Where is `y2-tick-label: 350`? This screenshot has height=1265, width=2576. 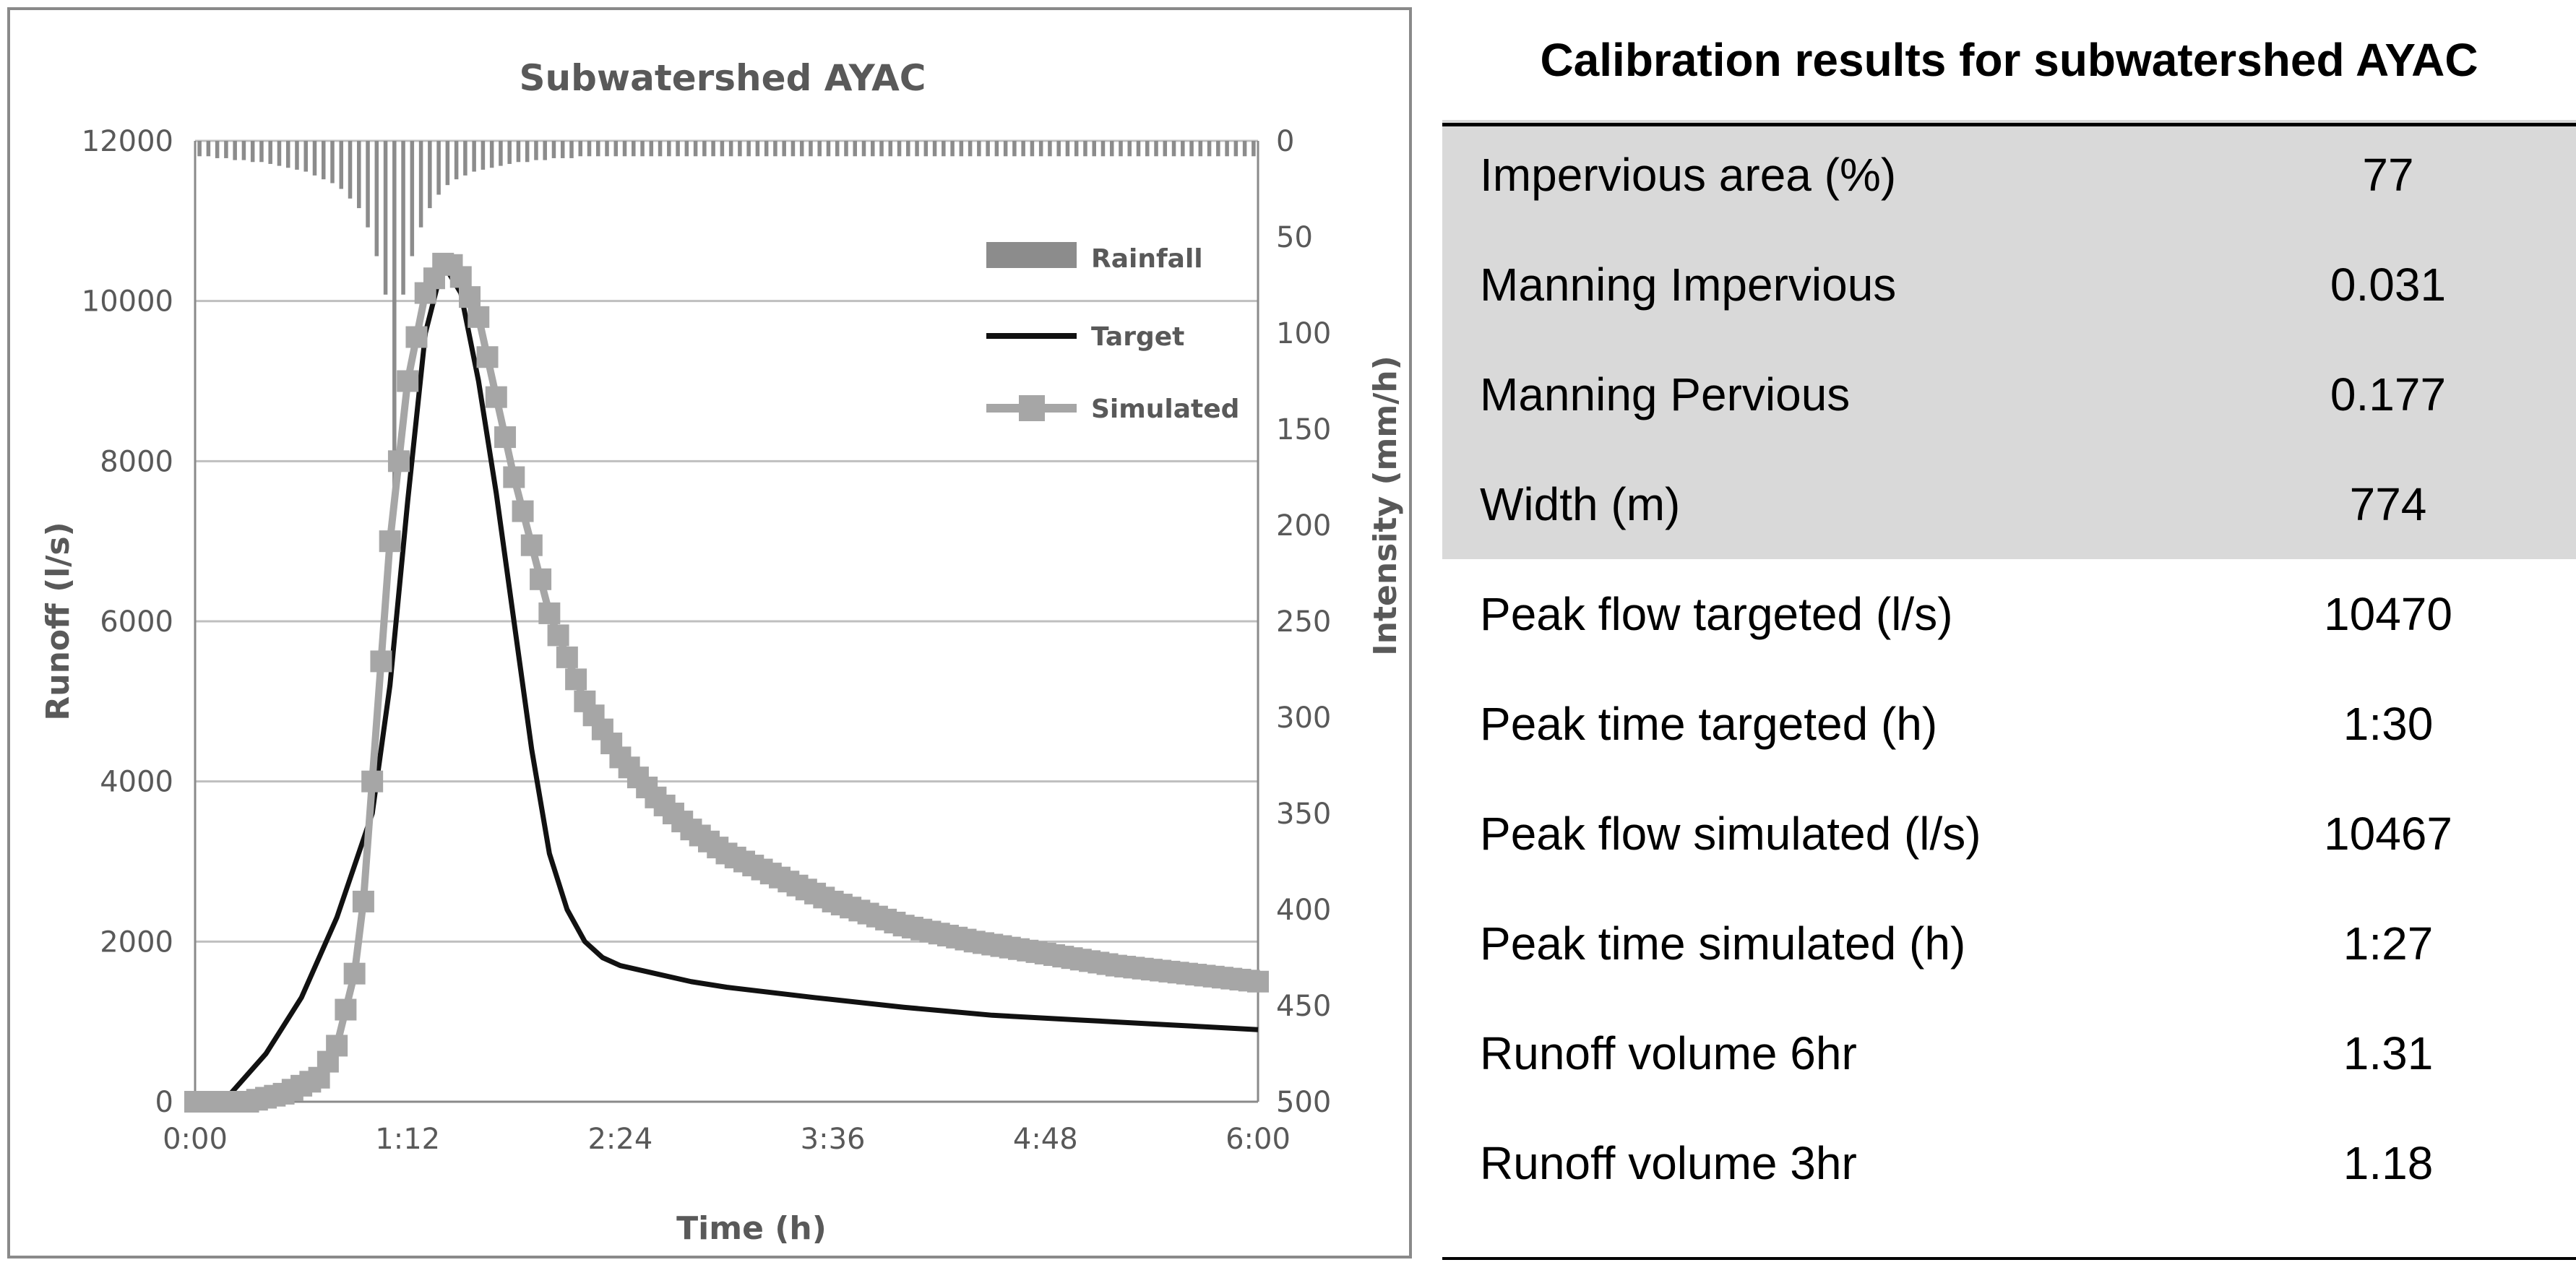
y2-tick-label: 350 is located at coordinates (1303, 814).